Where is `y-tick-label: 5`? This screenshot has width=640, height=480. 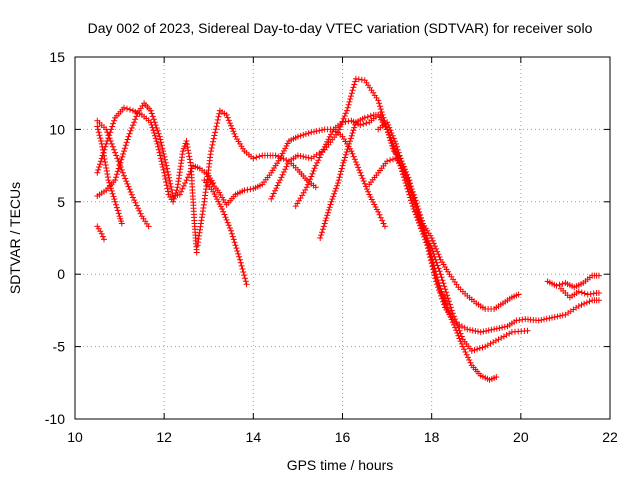
y-tick-label: 5 is located at coordinates (61, 202).